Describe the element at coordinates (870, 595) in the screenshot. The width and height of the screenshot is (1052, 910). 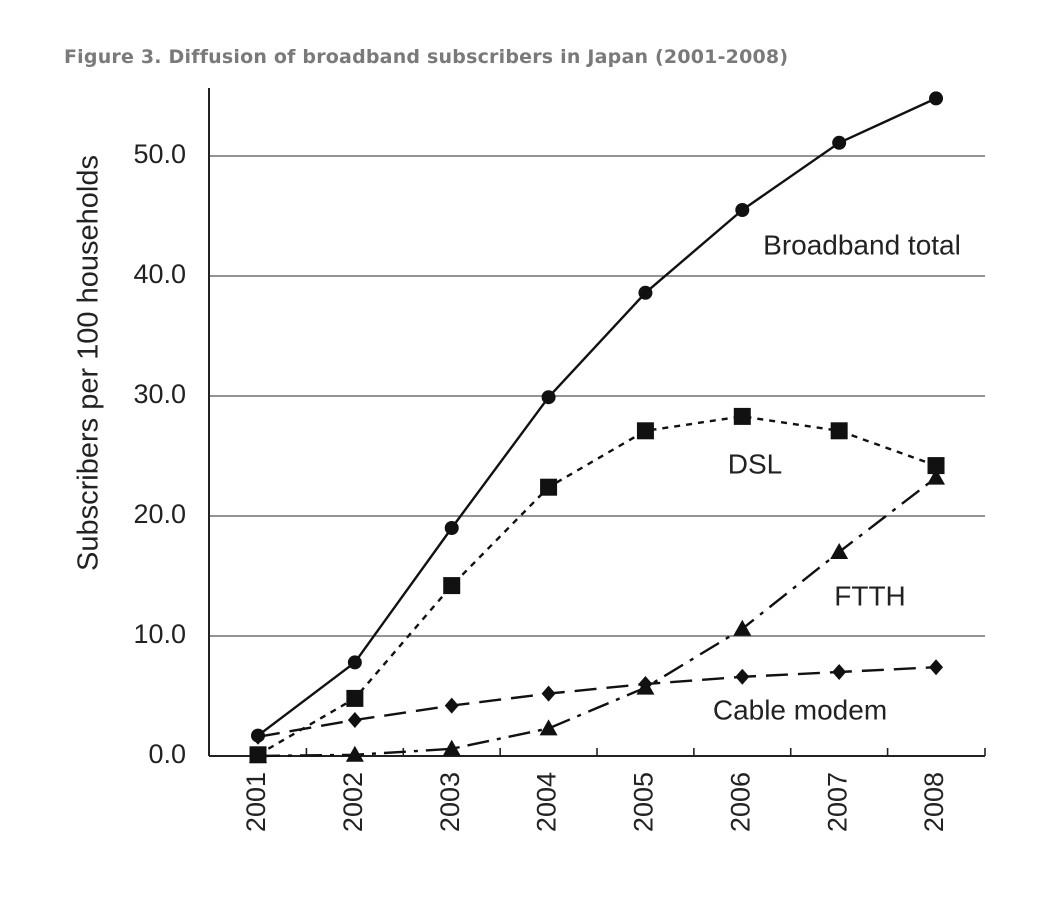
I see `series-label: FTTH` at that location.